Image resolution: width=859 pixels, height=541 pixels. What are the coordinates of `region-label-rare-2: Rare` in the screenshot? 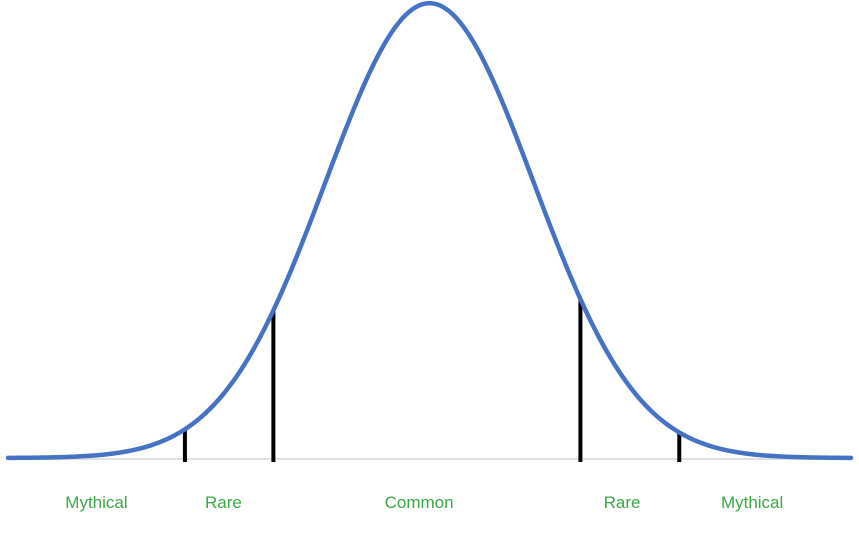 It's located at (223, 502).